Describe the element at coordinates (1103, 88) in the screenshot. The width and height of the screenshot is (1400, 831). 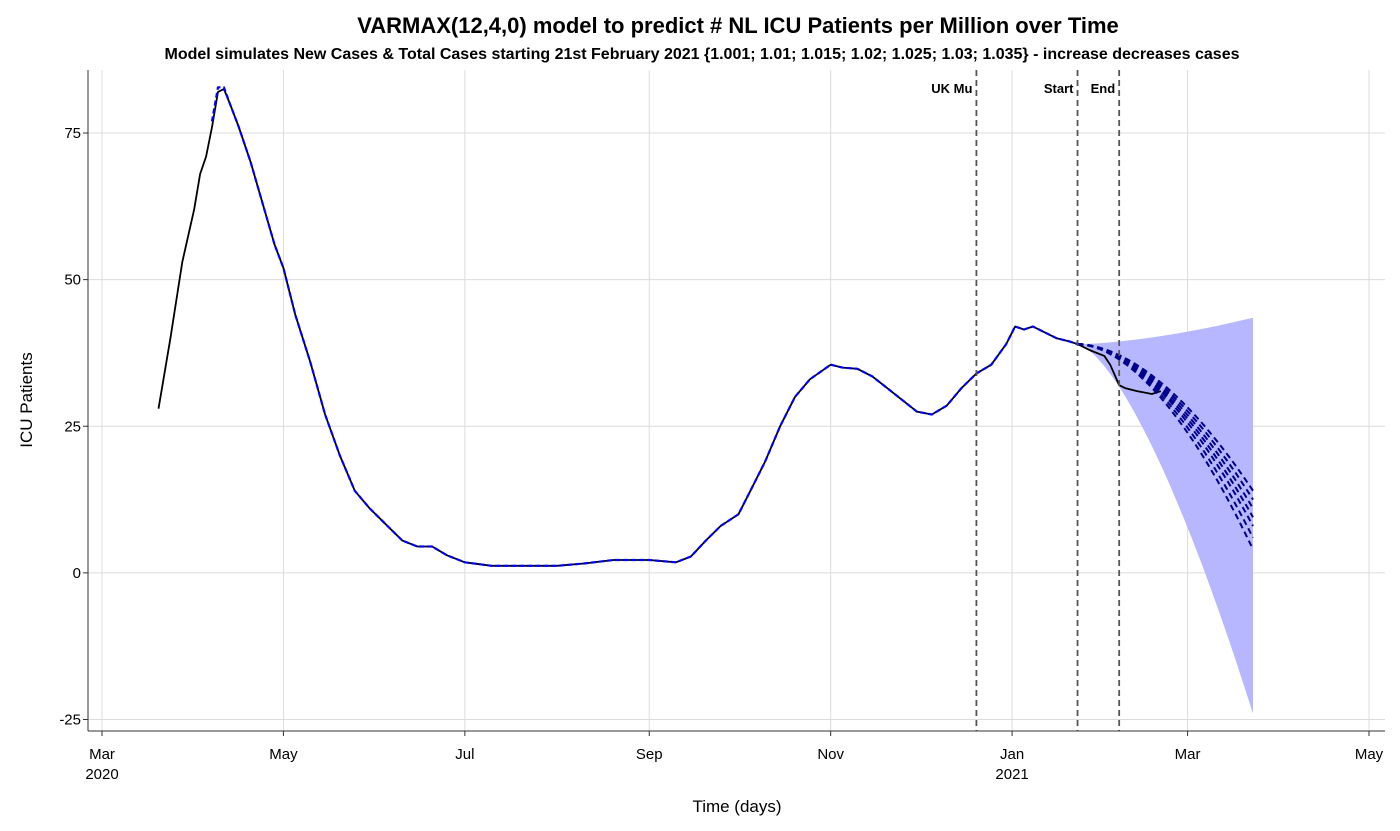
I see `event-line-label: End` at that location.